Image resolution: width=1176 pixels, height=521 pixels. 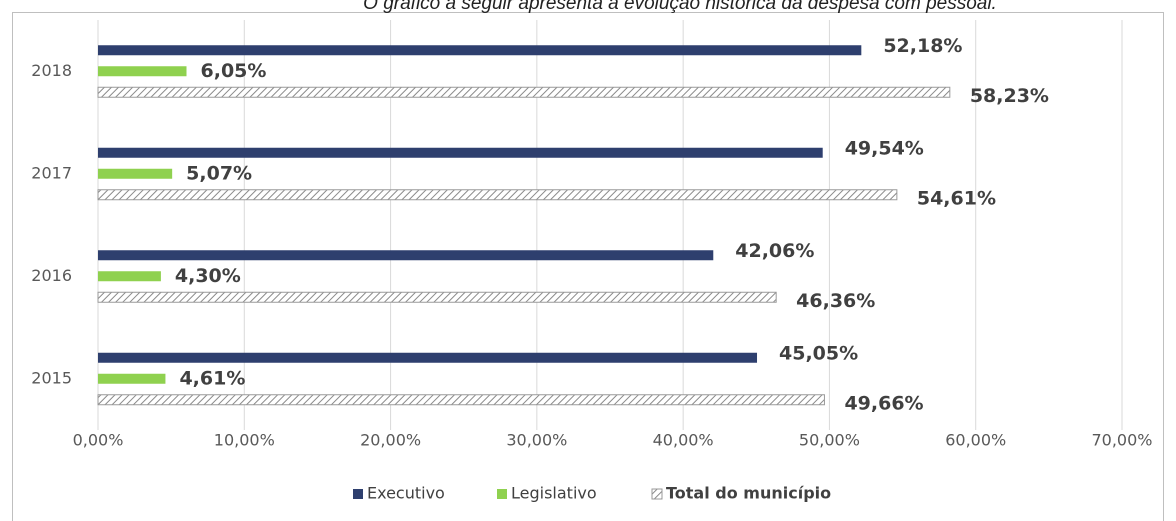 I want to click on data-label: 54,61%, so click(x=956, y=198).